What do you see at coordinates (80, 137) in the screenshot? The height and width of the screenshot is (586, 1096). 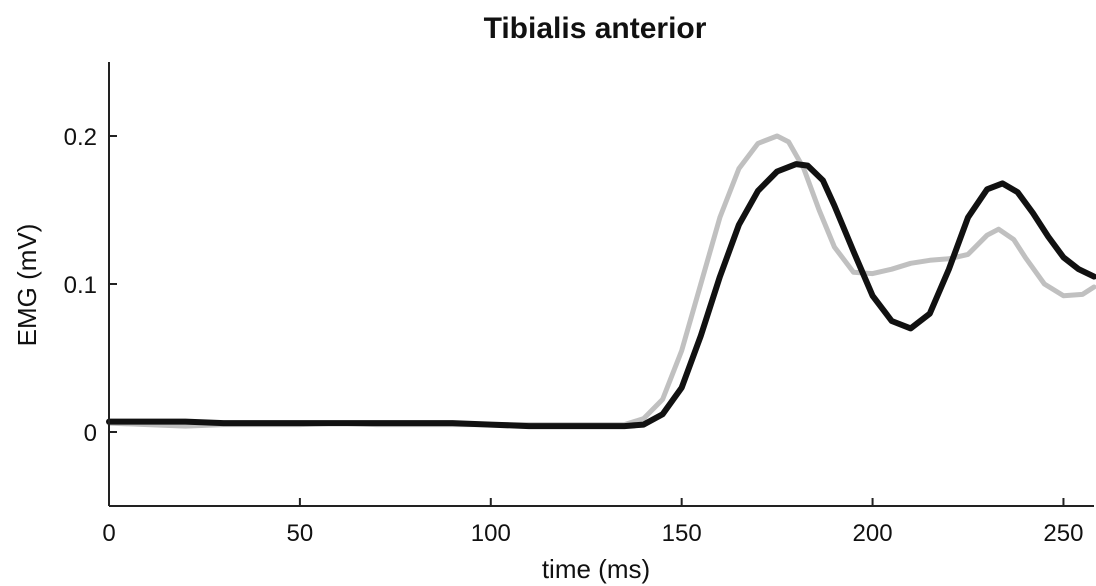 I see `y-tick-label: 0.2` at bounding box center [80, 137].